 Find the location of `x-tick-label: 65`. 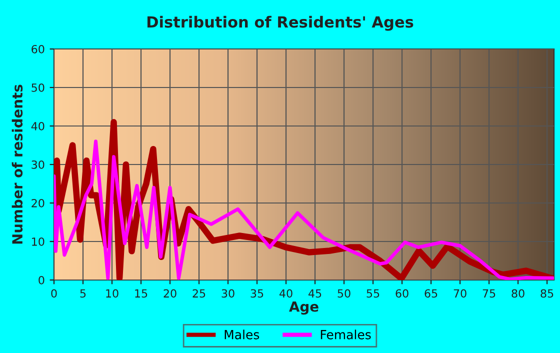

x-tick-label: 65 is located at coordinates (431, 293).